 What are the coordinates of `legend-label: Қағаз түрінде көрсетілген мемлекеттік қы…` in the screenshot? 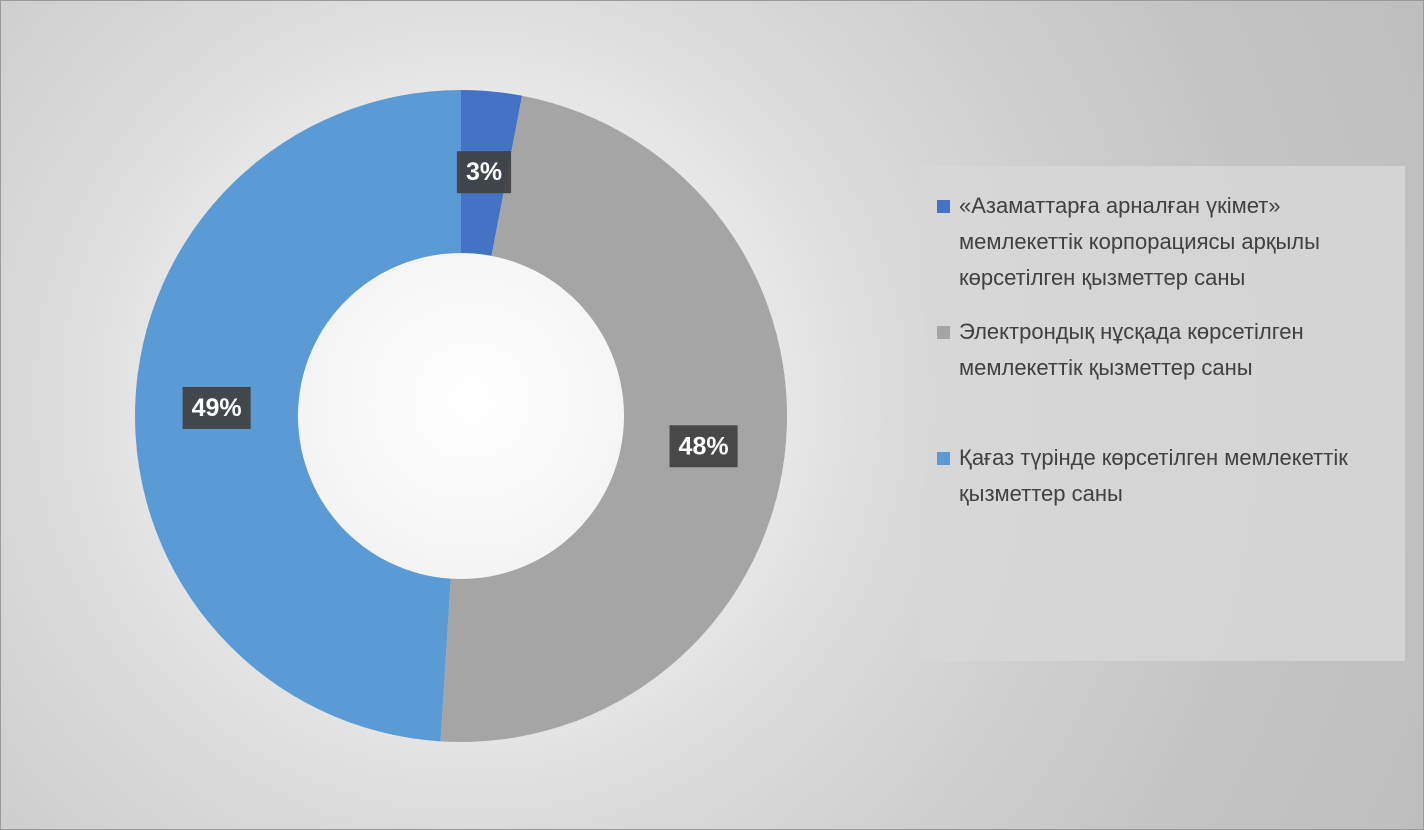 It's located at (1153, 475).